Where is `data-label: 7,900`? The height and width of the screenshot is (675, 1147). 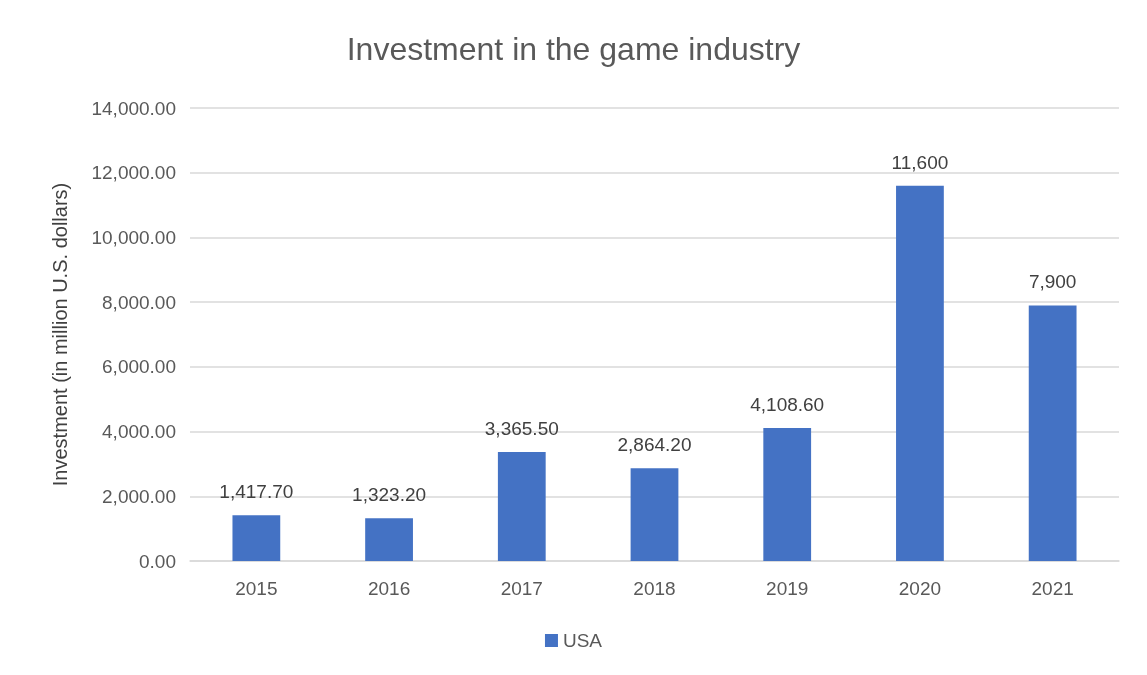 data-label: 7,900 is located at coordinates (1052, 282).